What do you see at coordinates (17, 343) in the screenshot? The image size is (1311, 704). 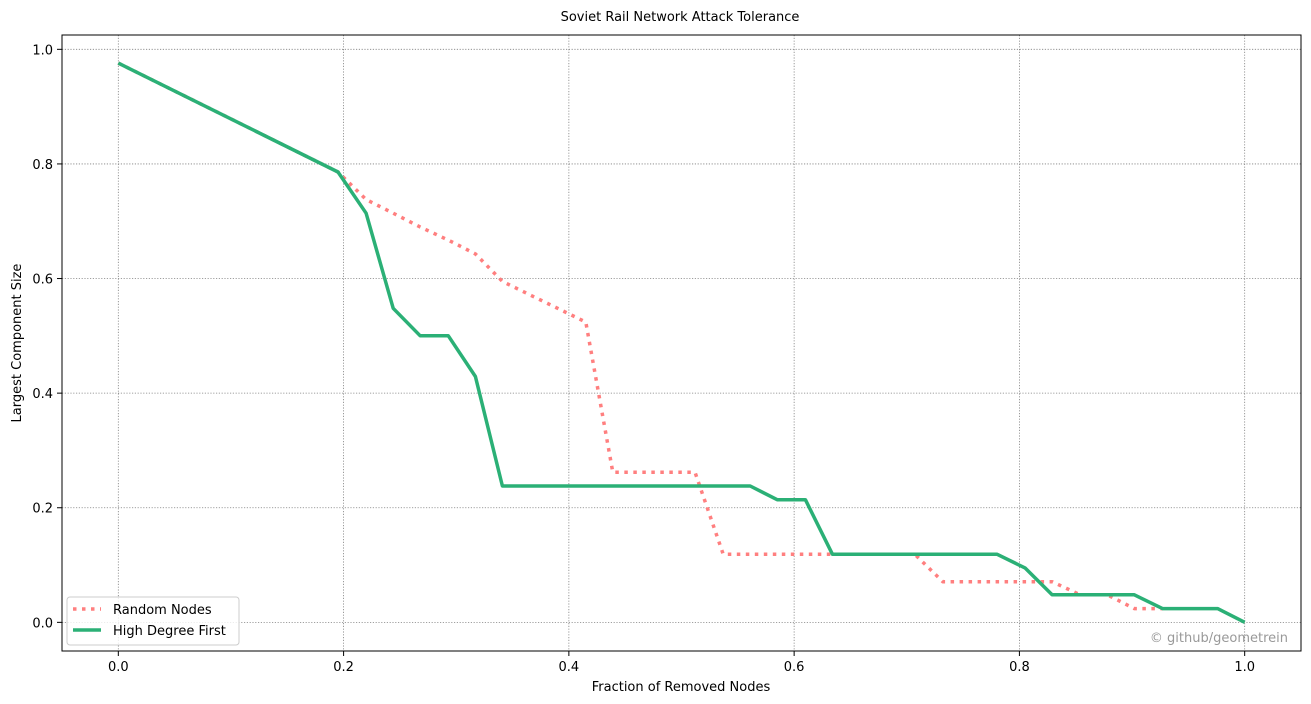 I see `y-axis-label: Largest Component Size` at bounding box center [17, 343].